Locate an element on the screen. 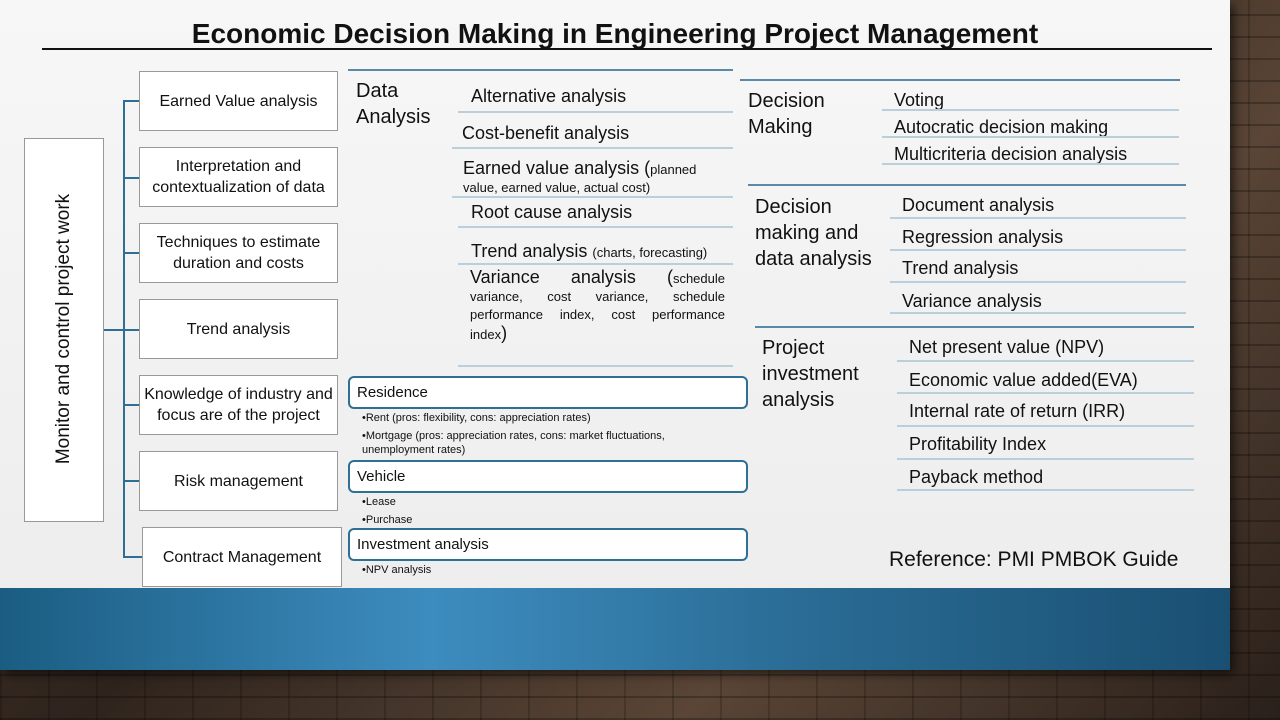 This screenshot has width=1280, height=720. decision-item-multicriteria: Multicriteria decision analysis is located at coordinates (1011, 154).